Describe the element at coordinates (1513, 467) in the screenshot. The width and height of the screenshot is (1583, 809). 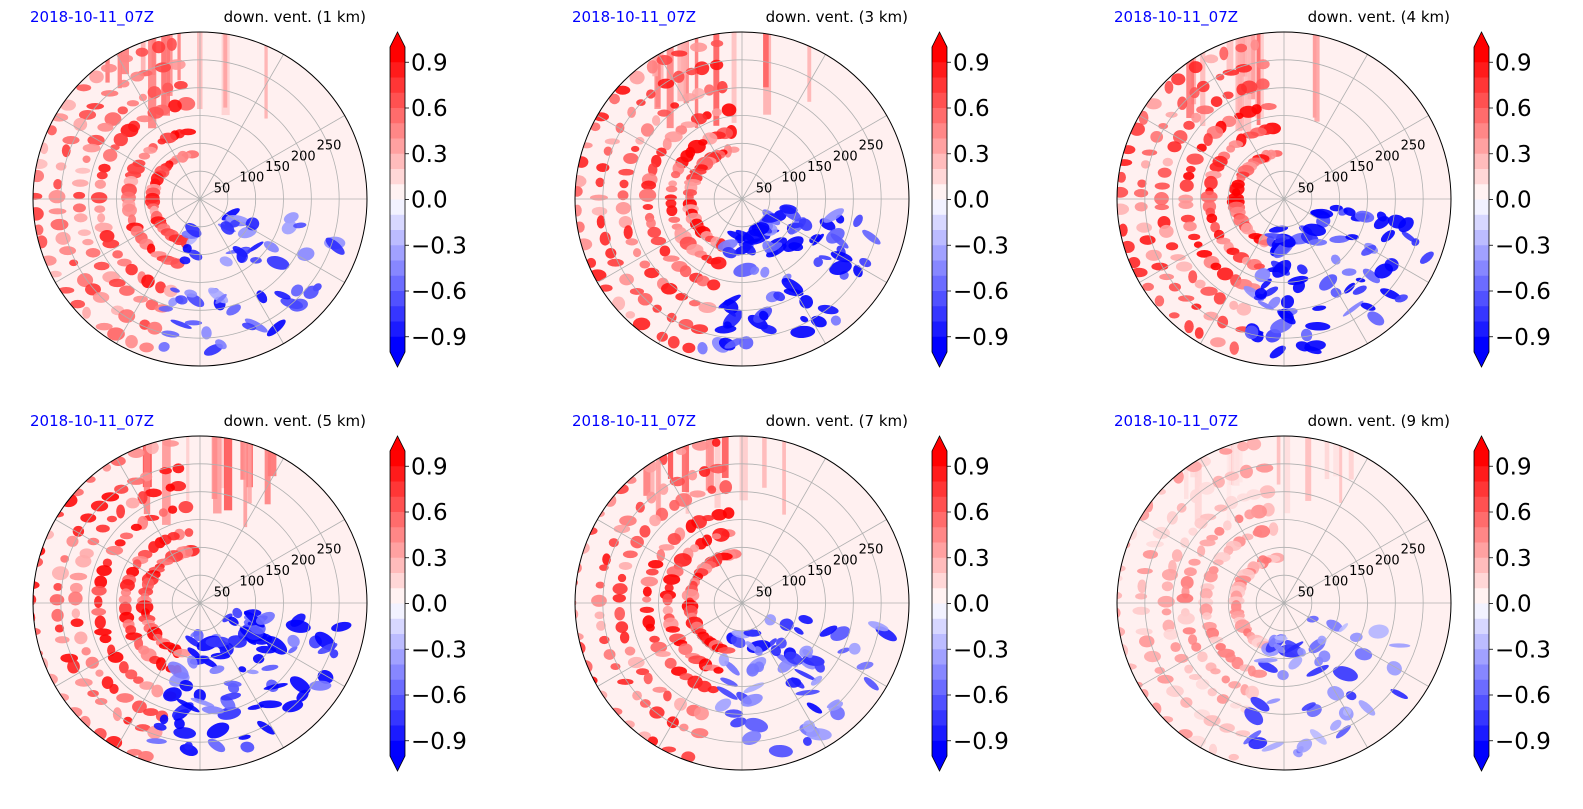
I see `colorbar-tick-label: 0.9` at that location.